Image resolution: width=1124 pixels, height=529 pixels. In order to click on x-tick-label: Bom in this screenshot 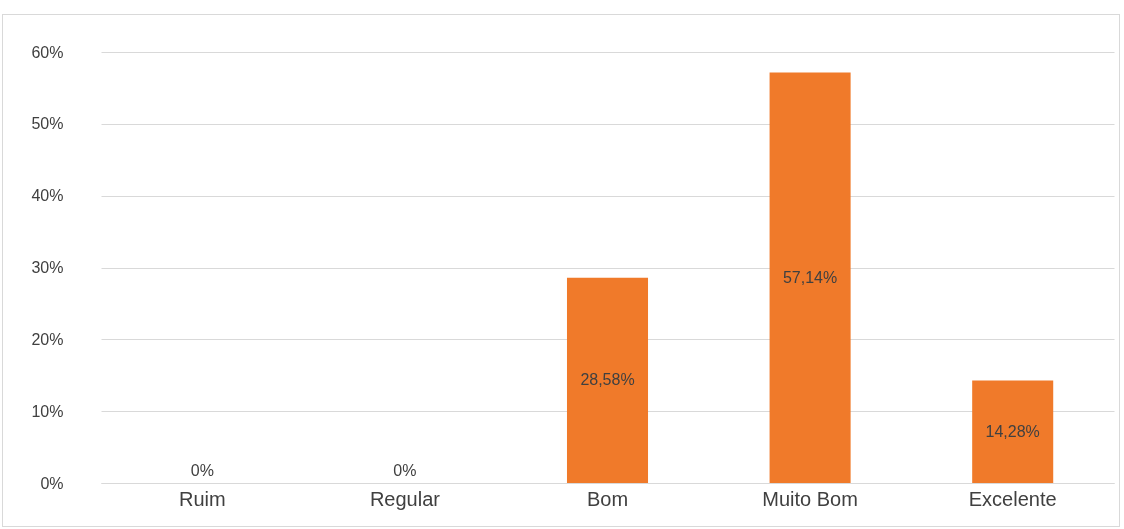, I will do `click(607, 498)`.